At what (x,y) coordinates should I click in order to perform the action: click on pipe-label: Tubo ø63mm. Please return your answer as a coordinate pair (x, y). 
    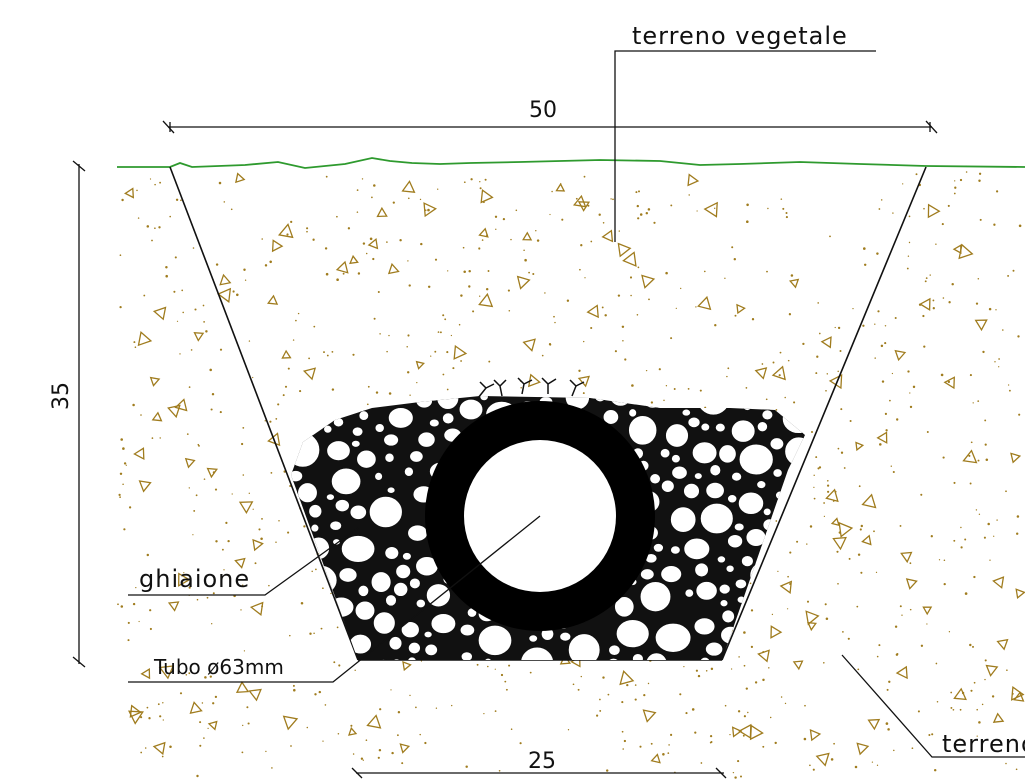
    Looking at the image, I should click on (218, 667).